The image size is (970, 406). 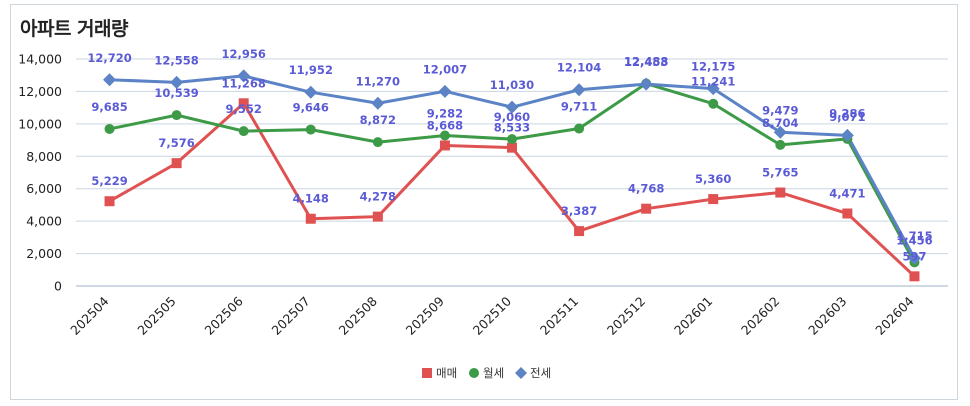 I want to click on x-tick-label: 202507, so click(x=291, y=316).